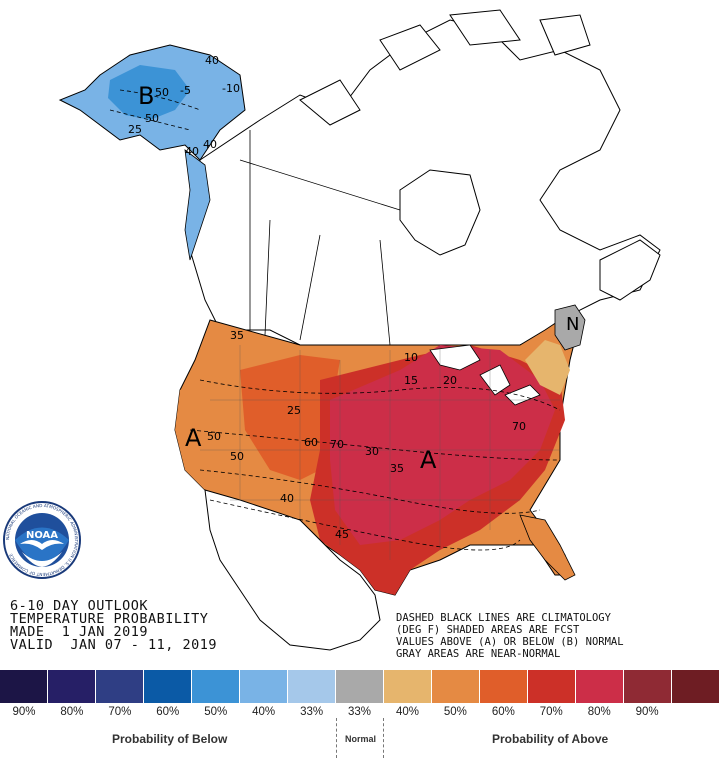 The width and height of the screenshot is (719, 760). I want to click on noaa-gull-icon, so click(42, 545).